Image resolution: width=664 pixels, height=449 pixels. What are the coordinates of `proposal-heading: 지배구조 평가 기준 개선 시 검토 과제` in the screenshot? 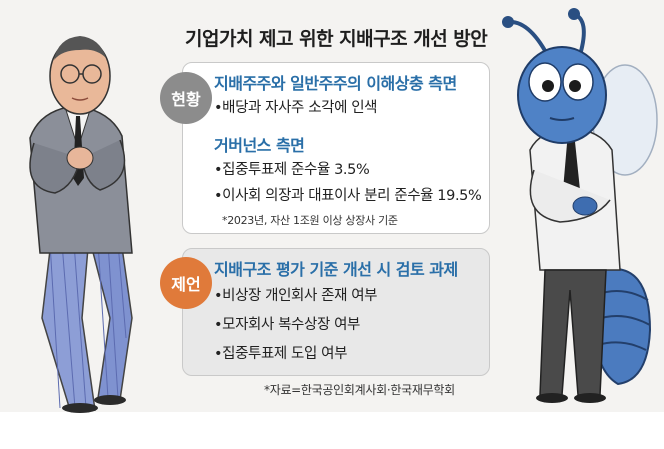 It's located at (336, 269).